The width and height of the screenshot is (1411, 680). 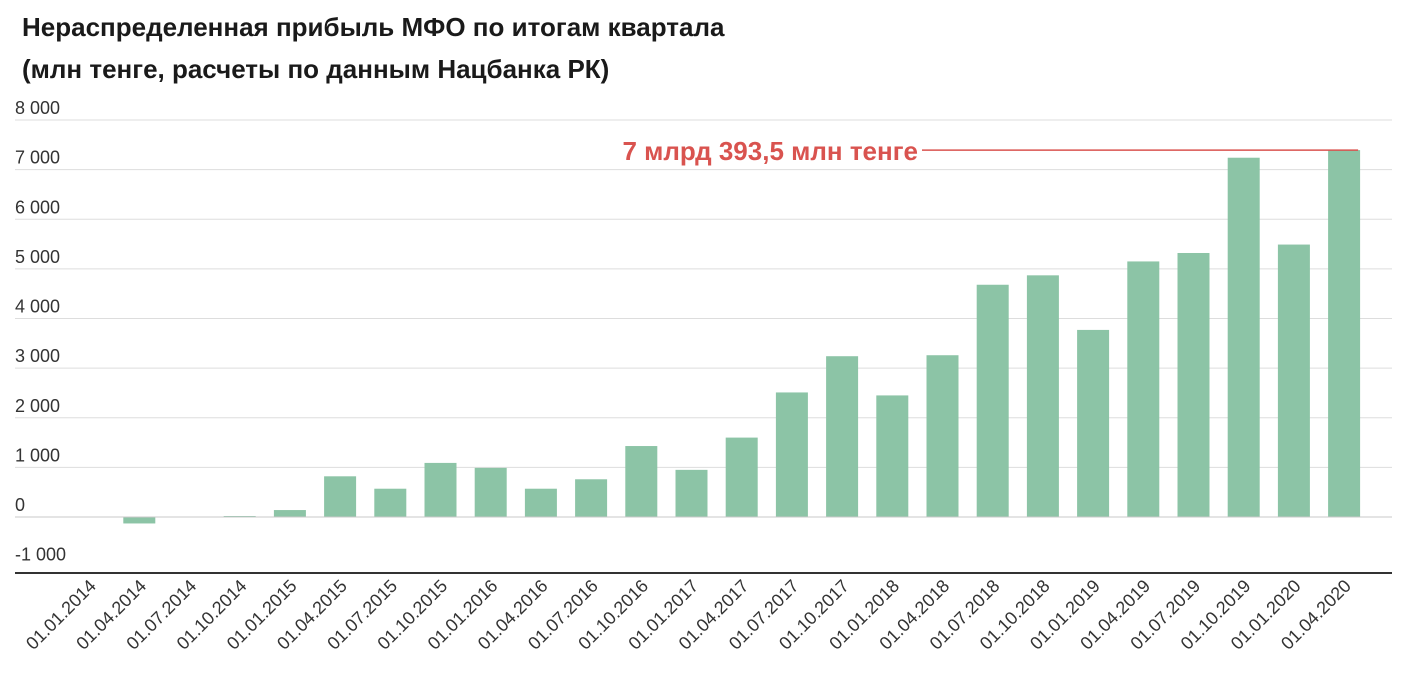 What do you see at coordinates (37, 207) in the screenshot?
I see `y-tick-label: 6 000` at bounding box center [37, 207].